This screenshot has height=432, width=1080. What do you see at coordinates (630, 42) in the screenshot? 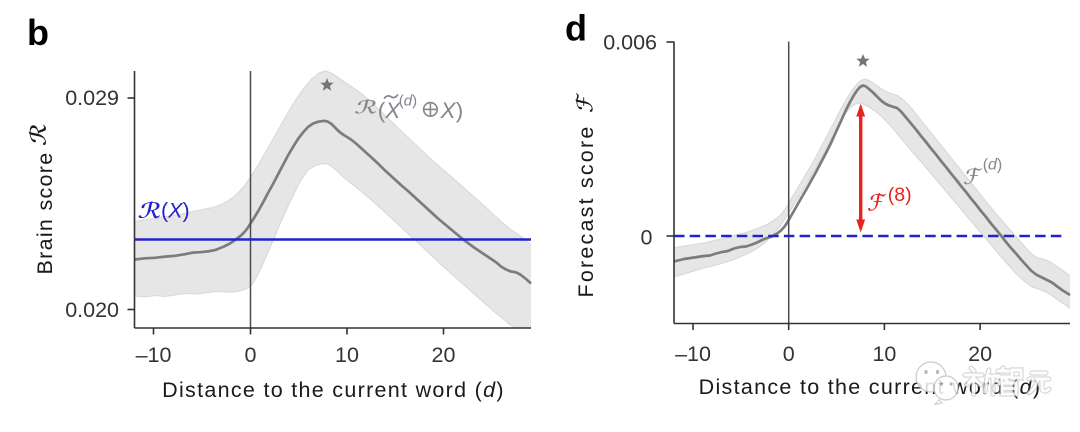
I see `svg-text: 0.006` at bounding box center [630, 42].